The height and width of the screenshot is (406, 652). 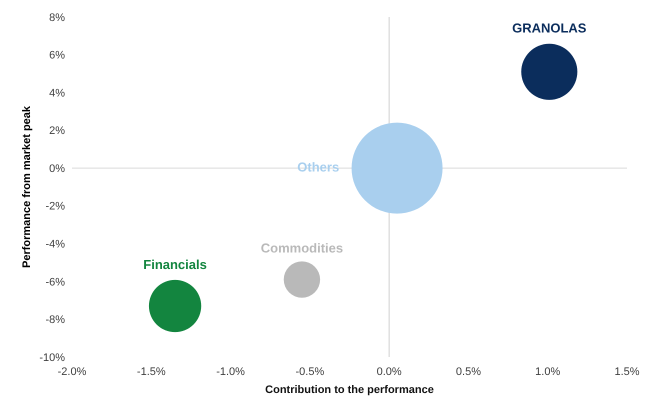 I want to click on x-tick-label: -1.0%, so click(x=231, y=372).